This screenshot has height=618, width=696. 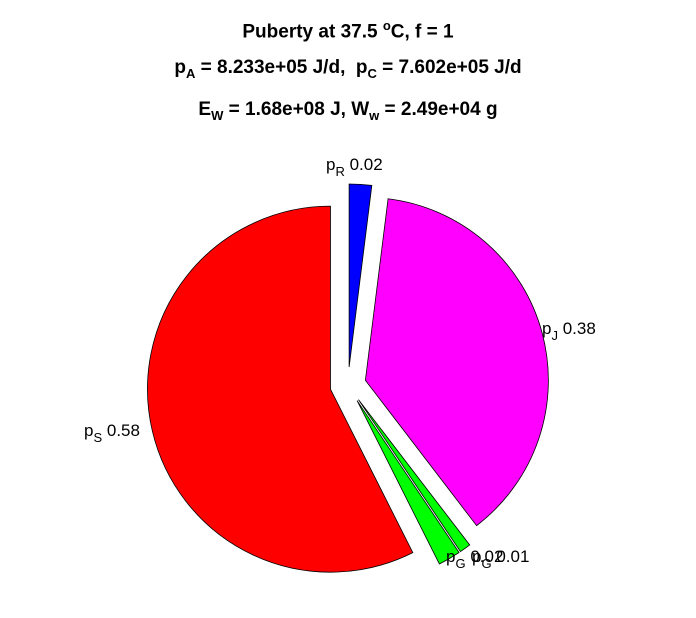 I want to click on slice-label-3: pG 0.02, so click(x=474, y=559).